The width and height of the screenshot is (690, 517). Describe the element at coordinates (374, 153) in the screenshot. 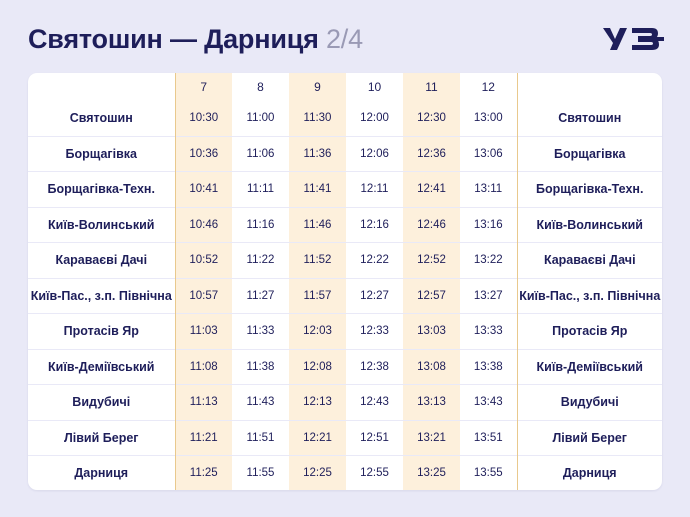

I see `departure-time-cell: 12:06` at that location.